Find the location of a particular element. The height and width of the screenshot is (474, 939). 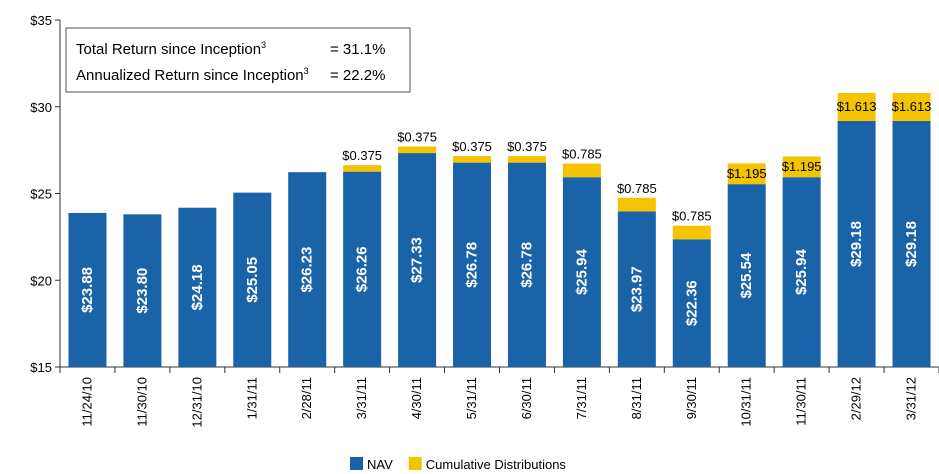

x-tick-label: 5/31/11 is located at coordinates (471, 398).